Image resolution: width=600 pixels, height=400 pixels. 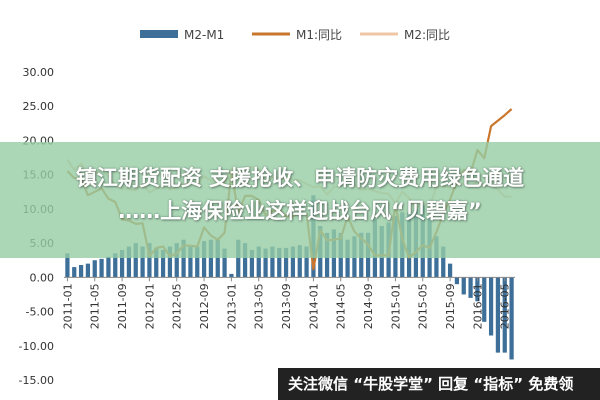 I want to click on y-tick-label: 25.00, so click(x=39, y=106).